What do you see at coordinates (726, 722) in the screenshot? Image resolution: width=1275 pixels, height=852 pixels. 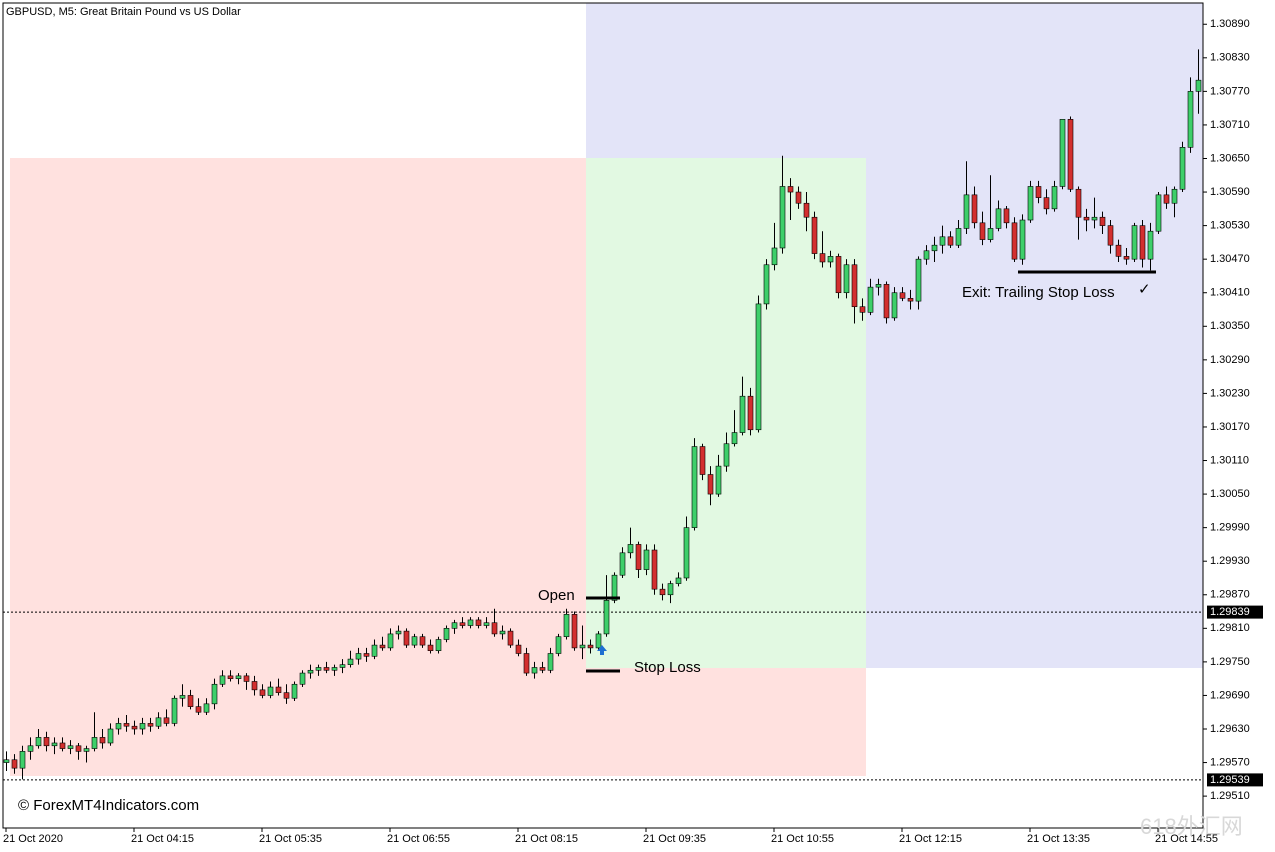 I see `loss-zone` at bounding box center [726, 722].